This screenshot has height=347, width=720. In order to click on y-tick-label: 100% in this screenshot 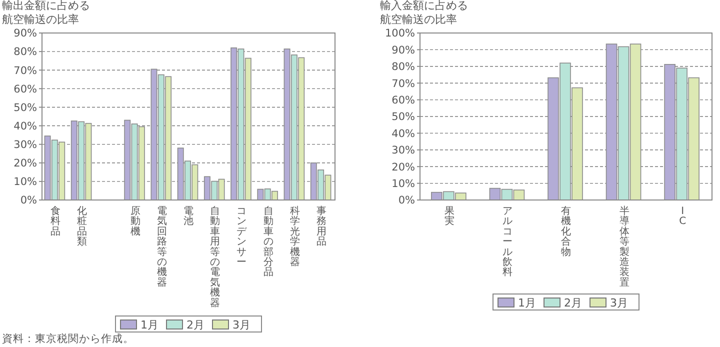, I will do `click(400, 34)`.